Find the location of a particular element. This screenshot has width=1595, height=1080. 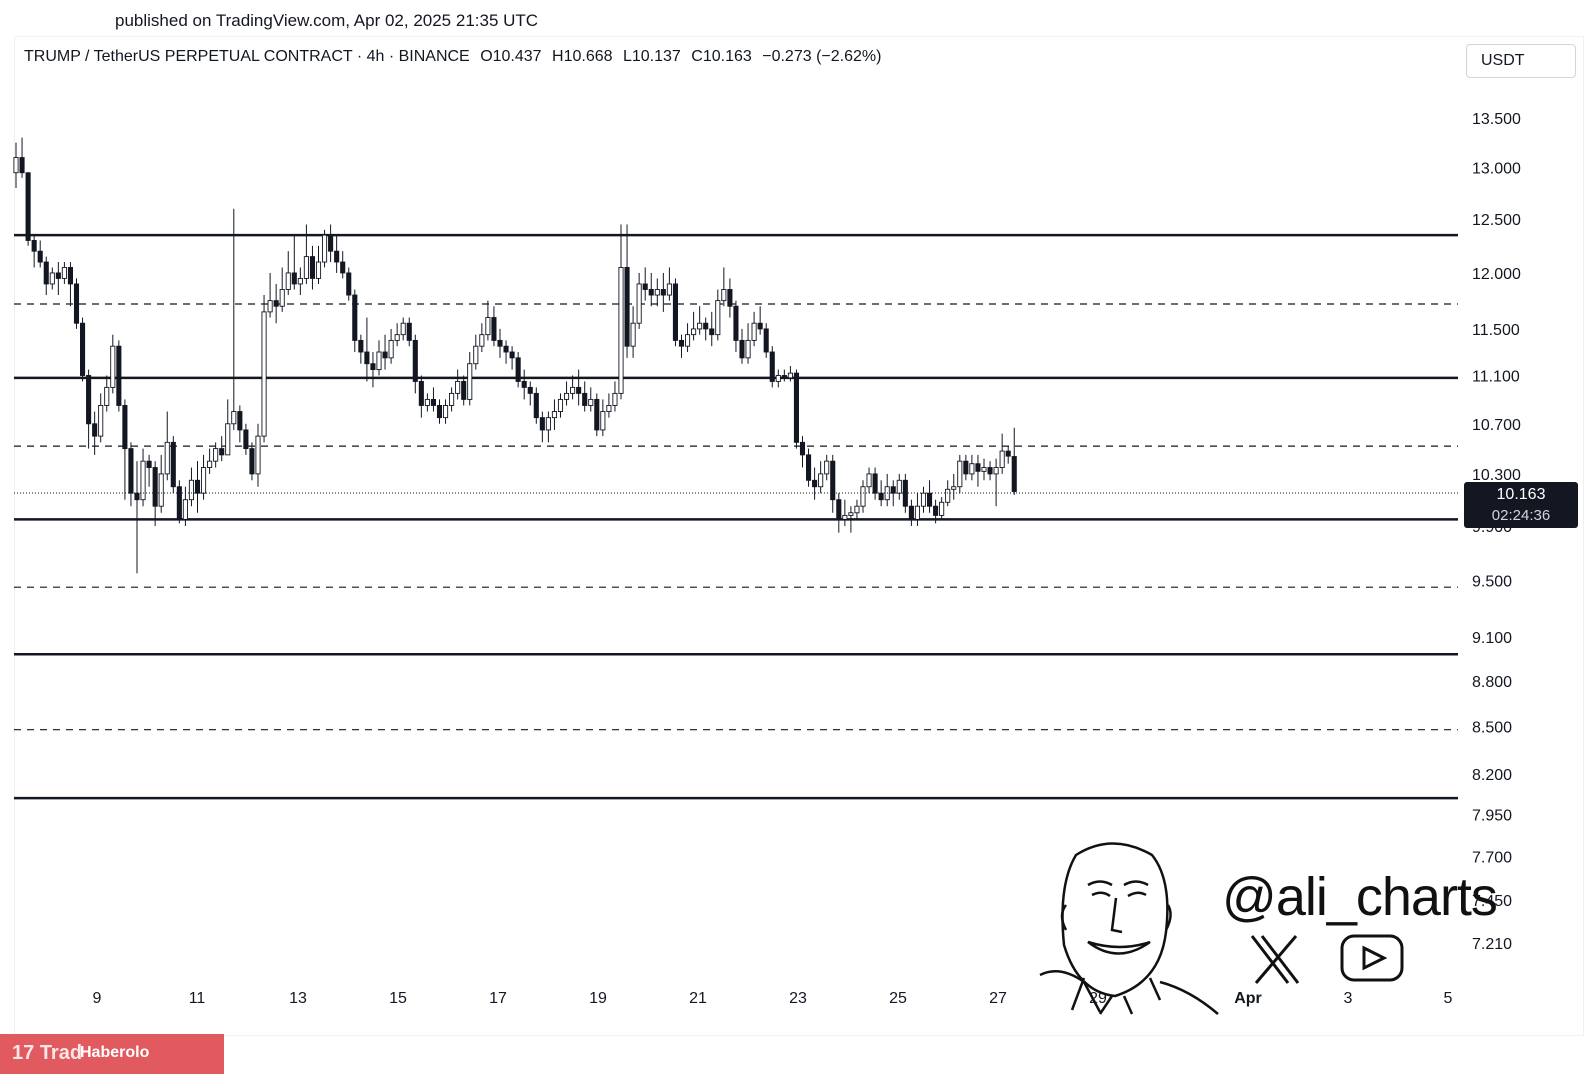

price-tick-label: 13.000 is located at coordinates (1496, 169).